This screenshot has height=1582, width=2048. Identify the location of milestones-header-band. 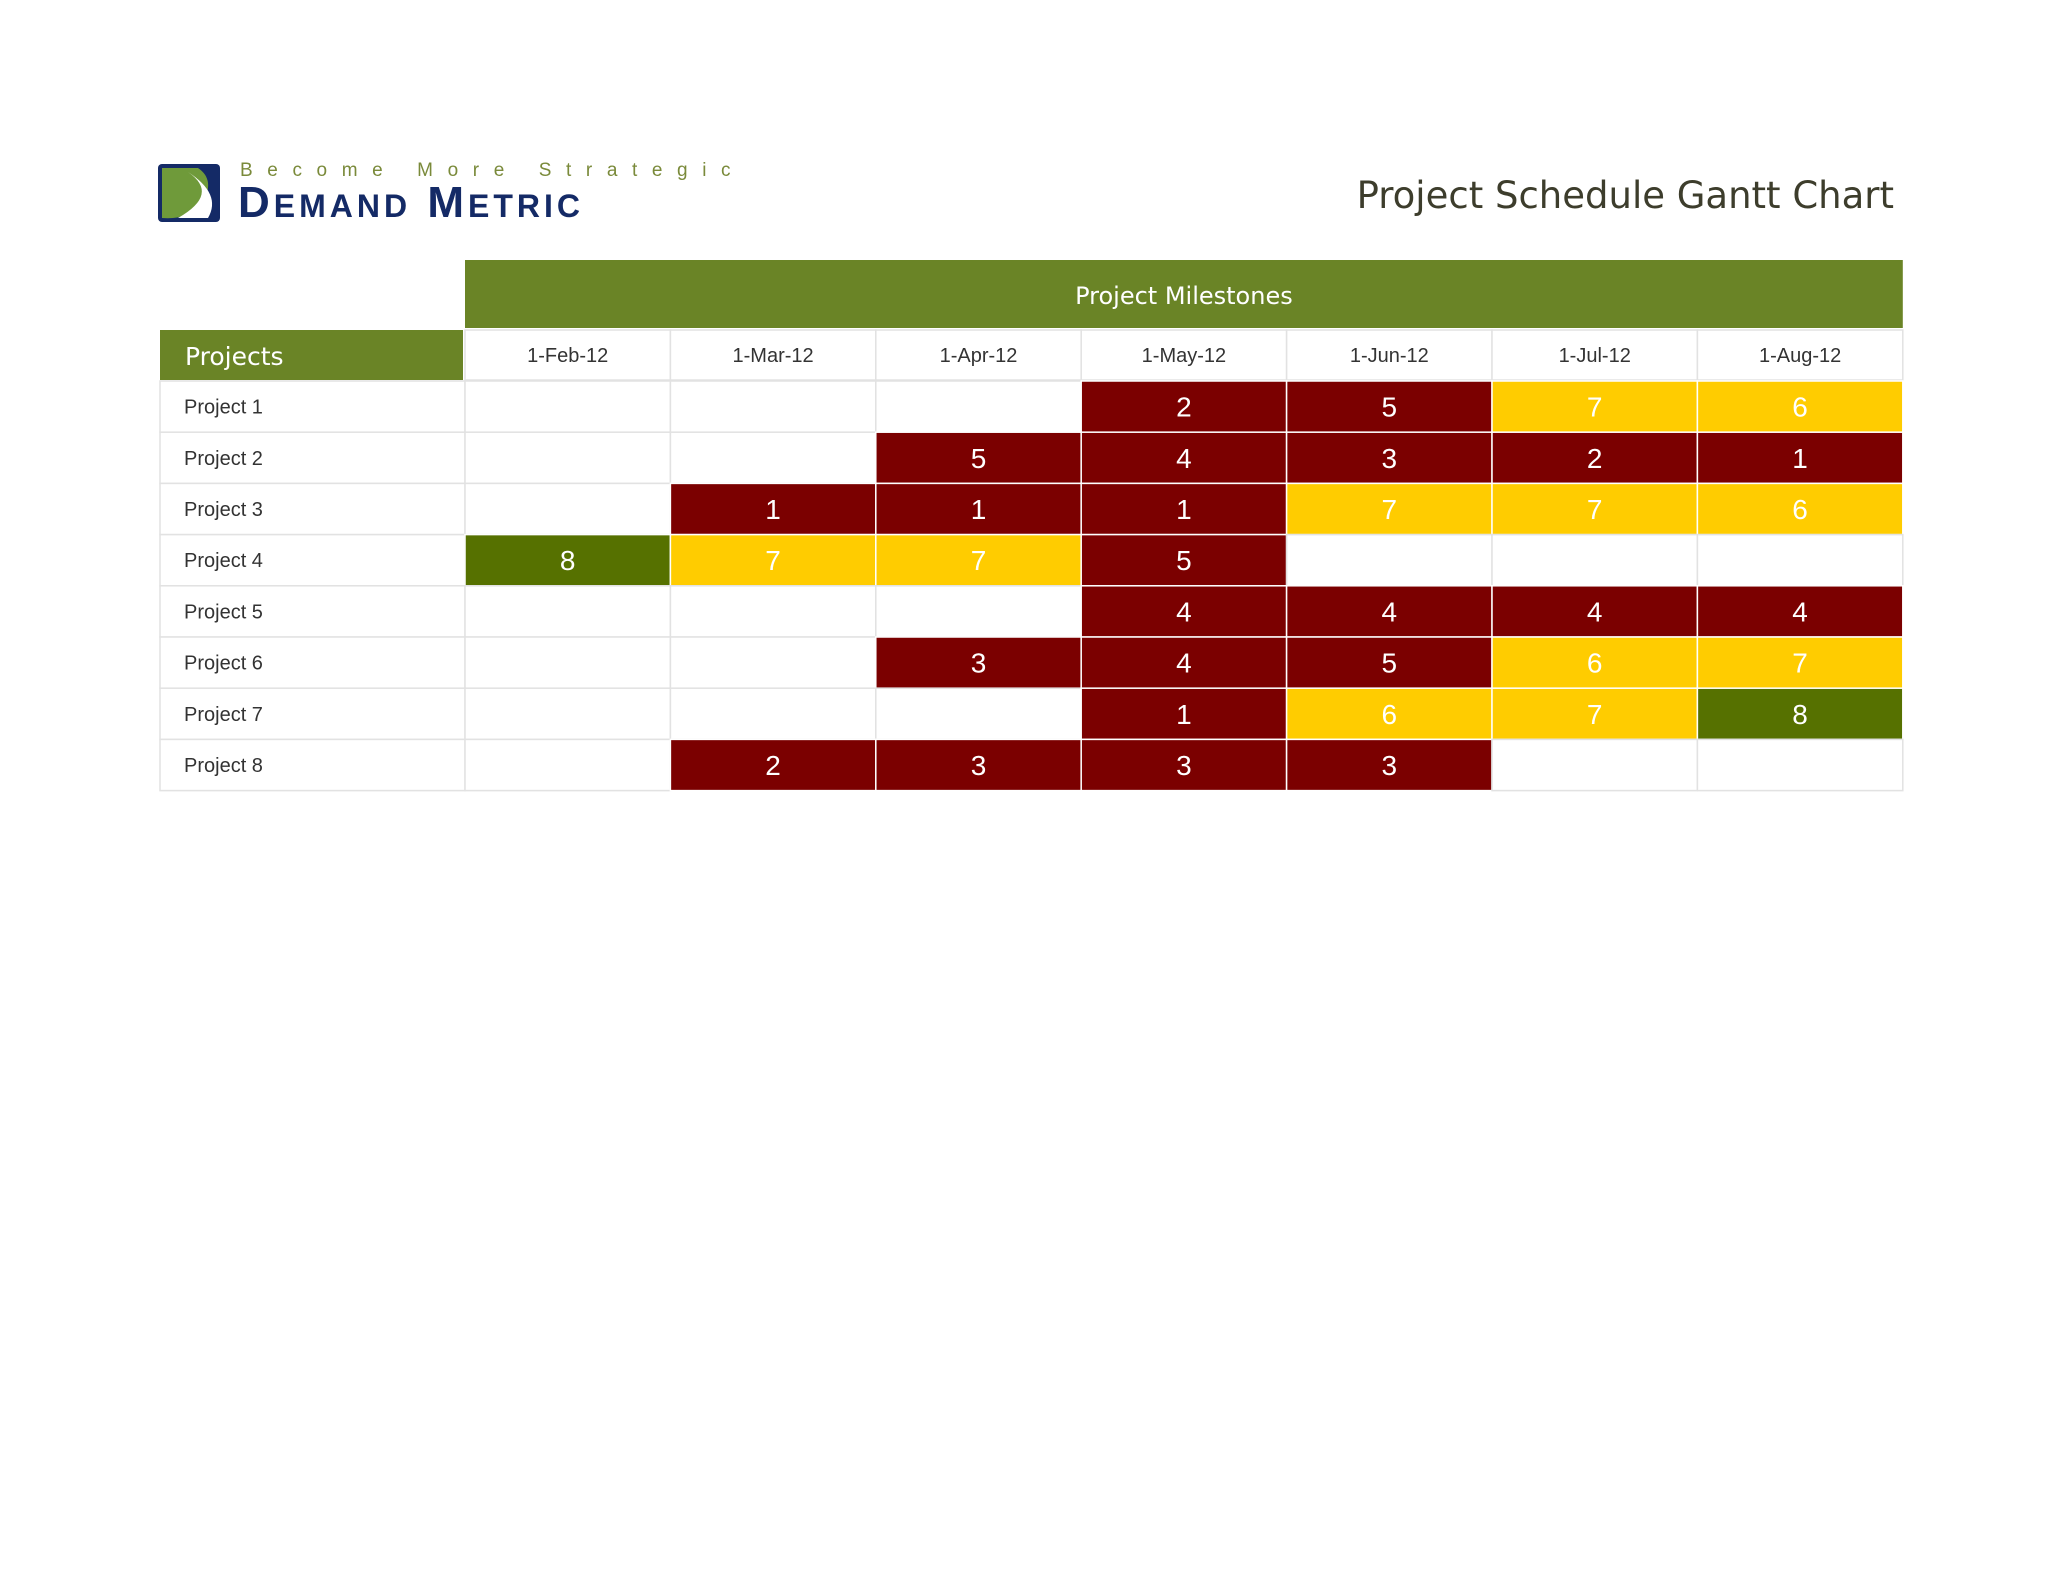
(1184, 294).